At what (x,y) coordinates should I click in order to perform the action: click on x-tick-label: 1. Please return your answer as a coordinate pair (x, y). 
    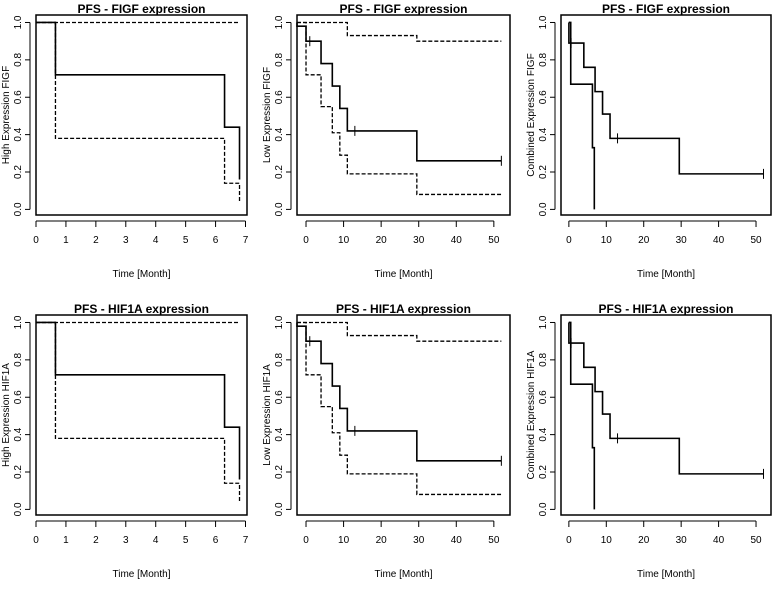
    Looking at the image, I should click on (66, 540).